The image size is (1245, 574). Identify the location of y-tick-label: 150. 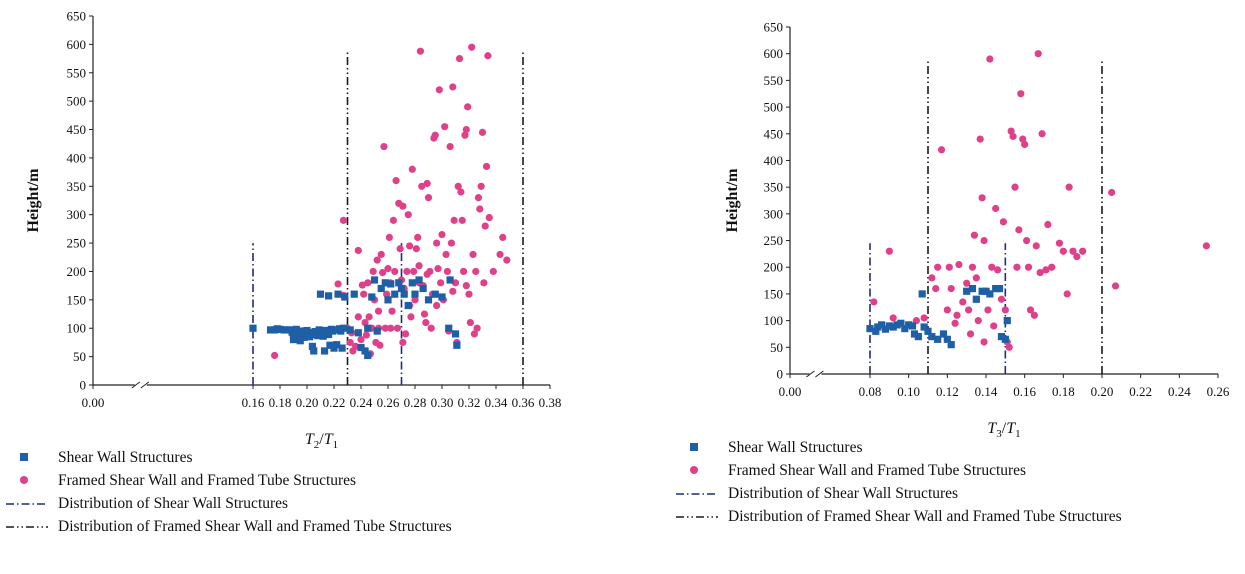
(774, 293).